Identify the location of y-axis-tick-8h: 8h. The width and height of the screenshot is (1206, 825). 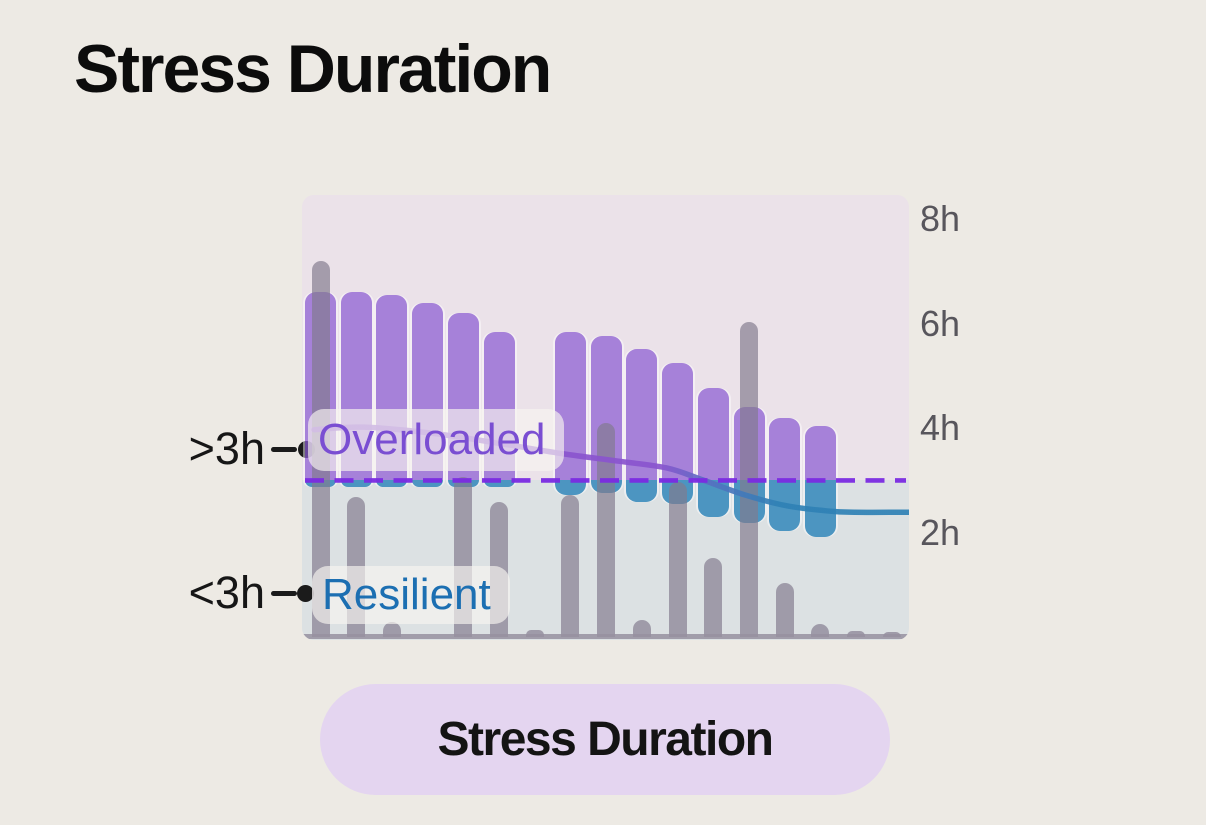
(940, 219).